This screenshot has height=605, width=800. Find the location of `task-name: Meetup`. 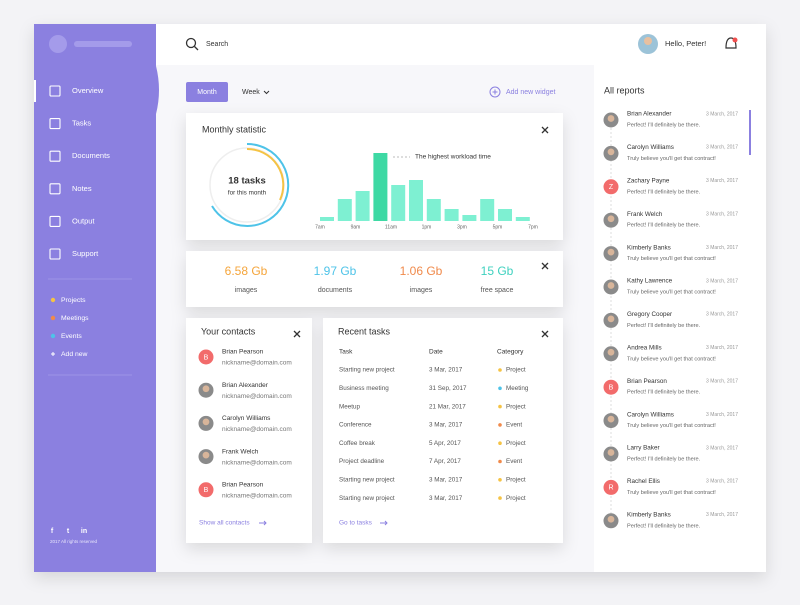

task-name: Meetup is located at coordinates (350, 406).